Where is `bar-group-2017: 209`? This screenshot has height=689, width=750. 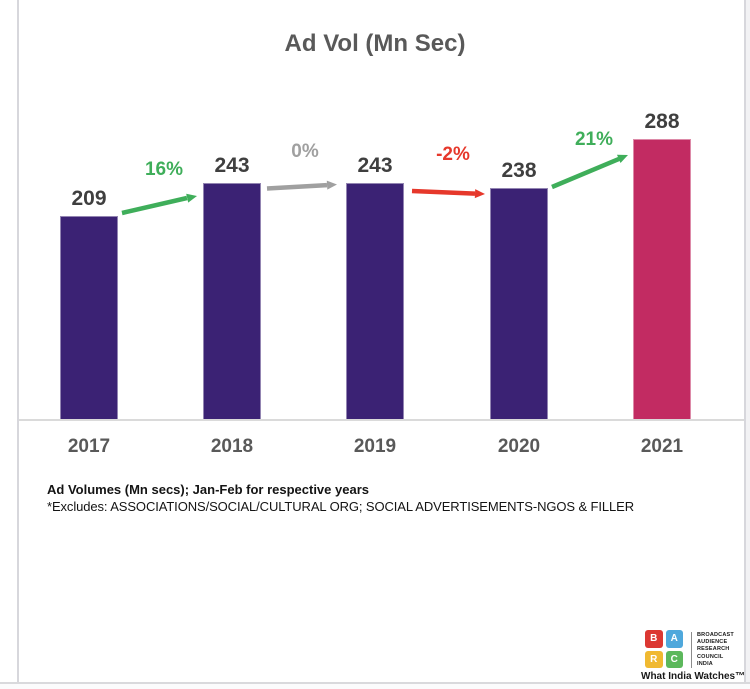
bar-group-2017: 209 is located at coordinates (89, 303).